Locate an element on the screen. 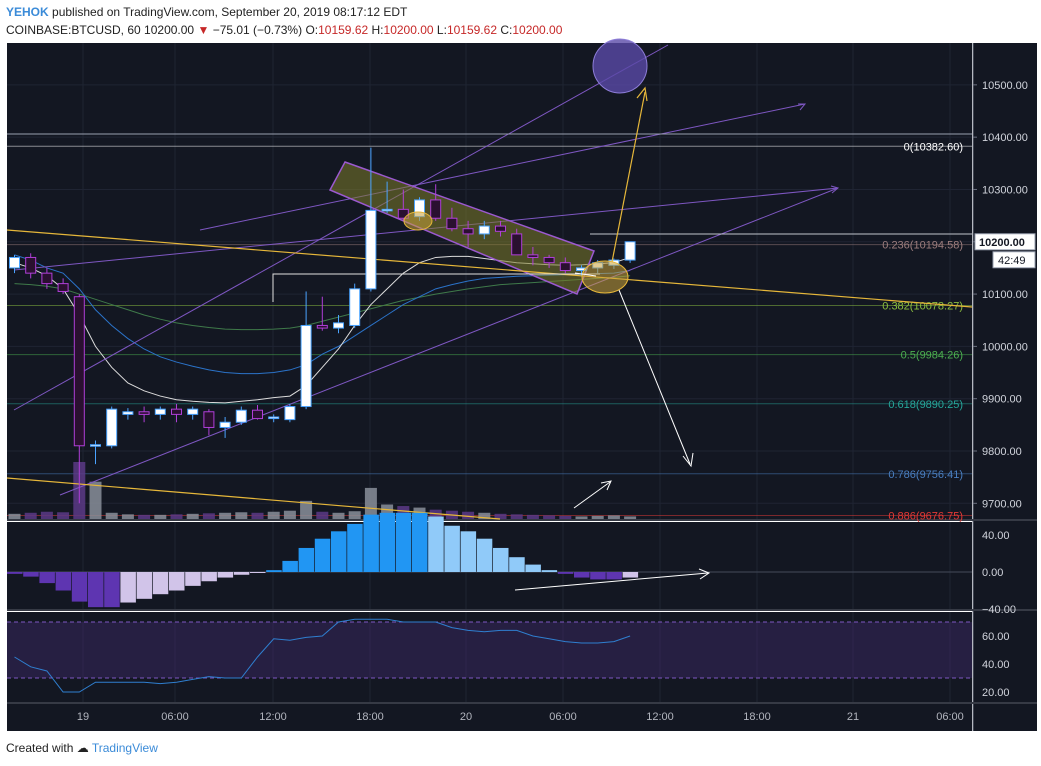  x-tick-label: 20 is located at coordinates (466, 717).